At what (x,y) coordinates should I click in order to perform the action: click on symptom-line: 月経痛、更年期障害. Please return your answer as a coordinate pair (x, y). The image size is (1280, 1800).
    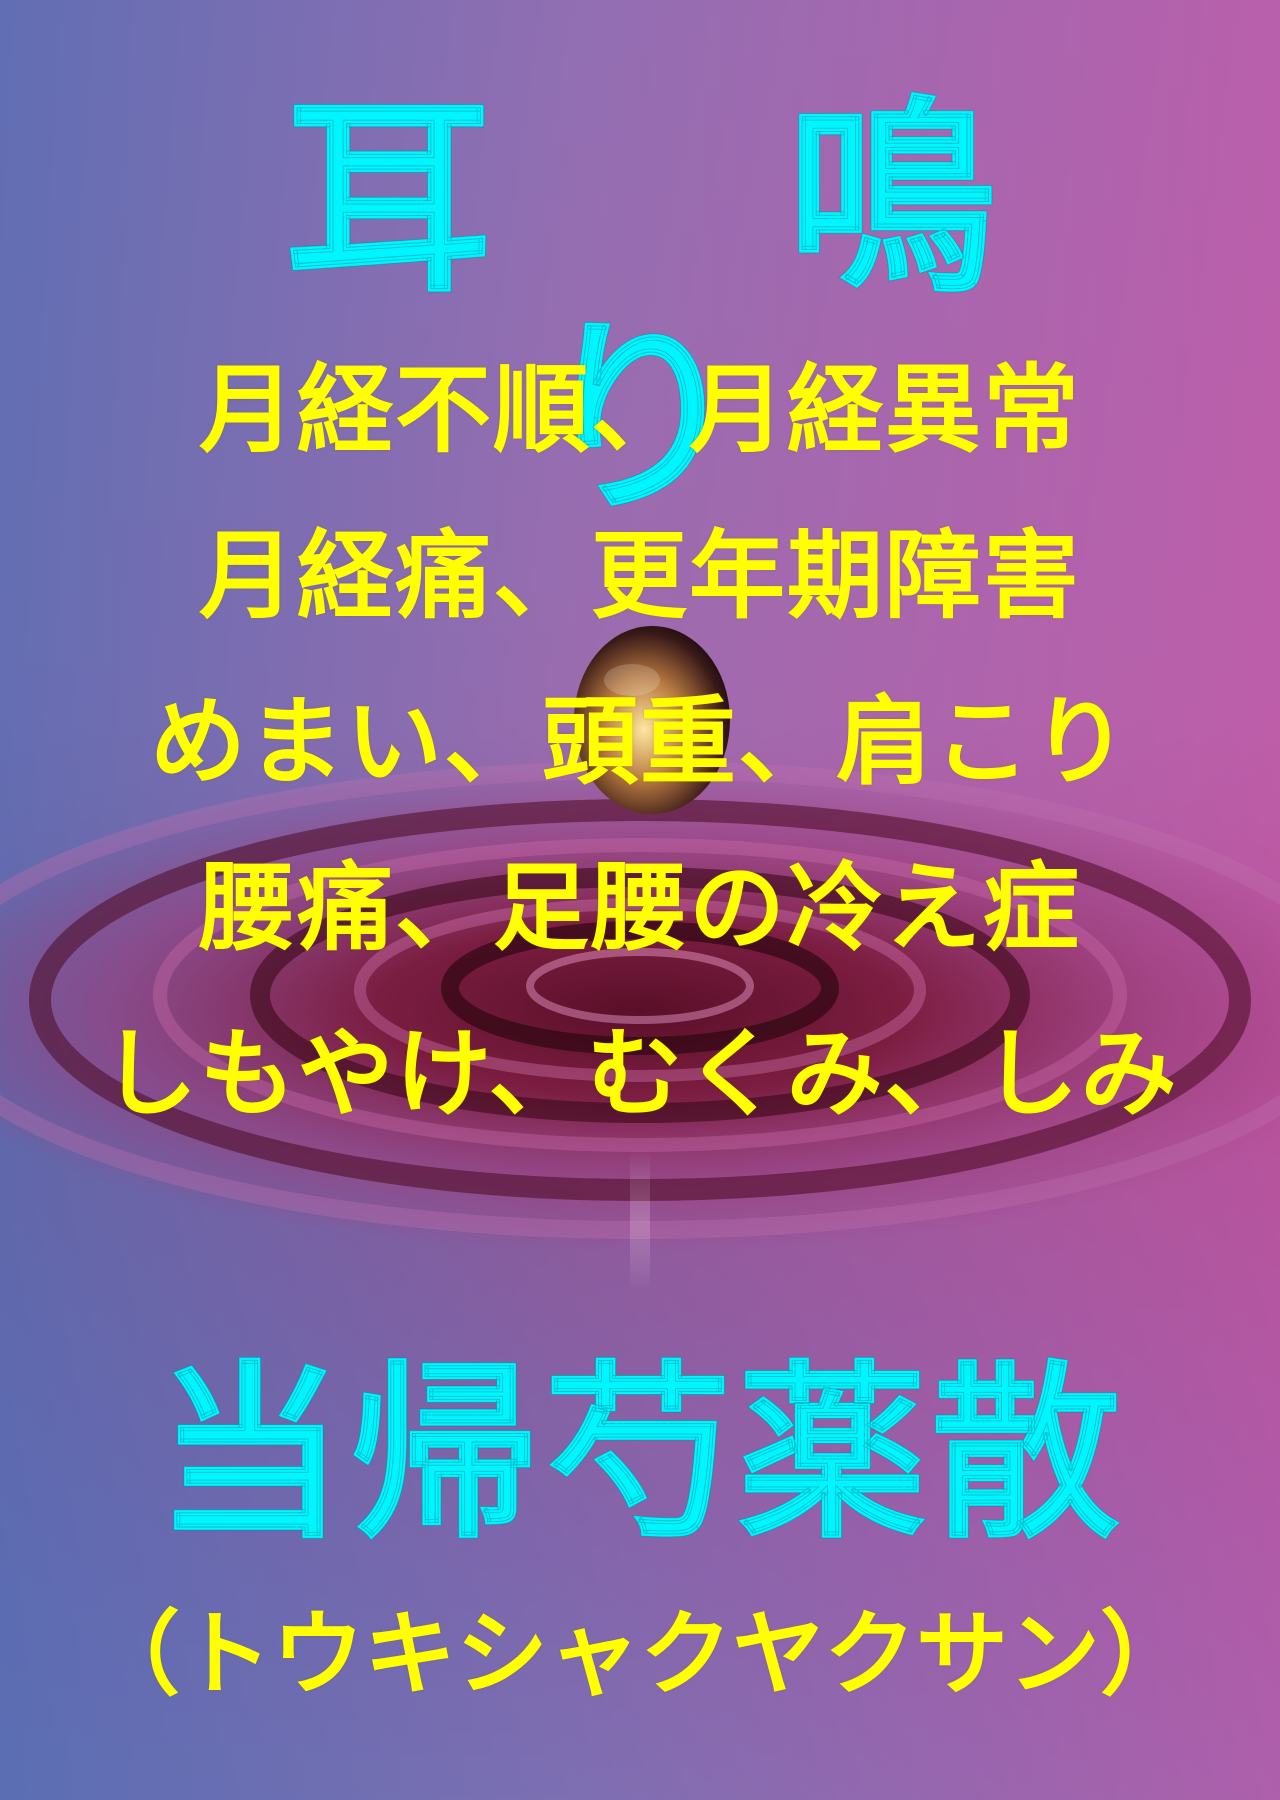
    Looking at the image, I should click on (640, 576).